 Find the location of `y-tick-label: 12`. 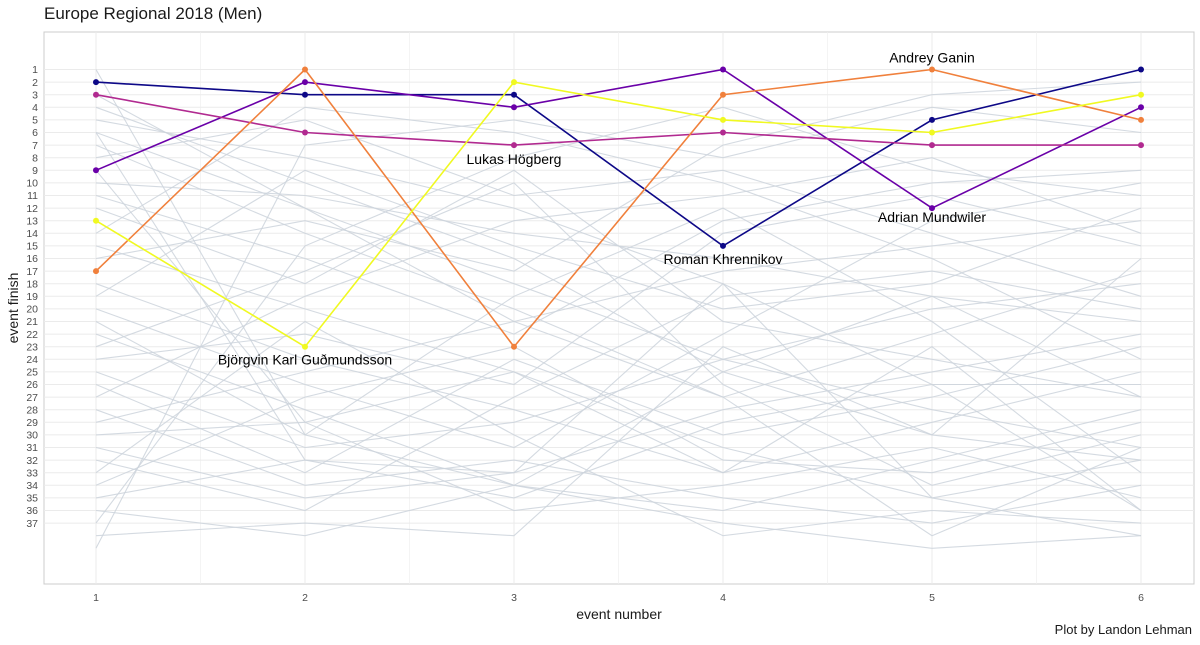

y-tick-label: 12 is located at coordinates (32, 209).